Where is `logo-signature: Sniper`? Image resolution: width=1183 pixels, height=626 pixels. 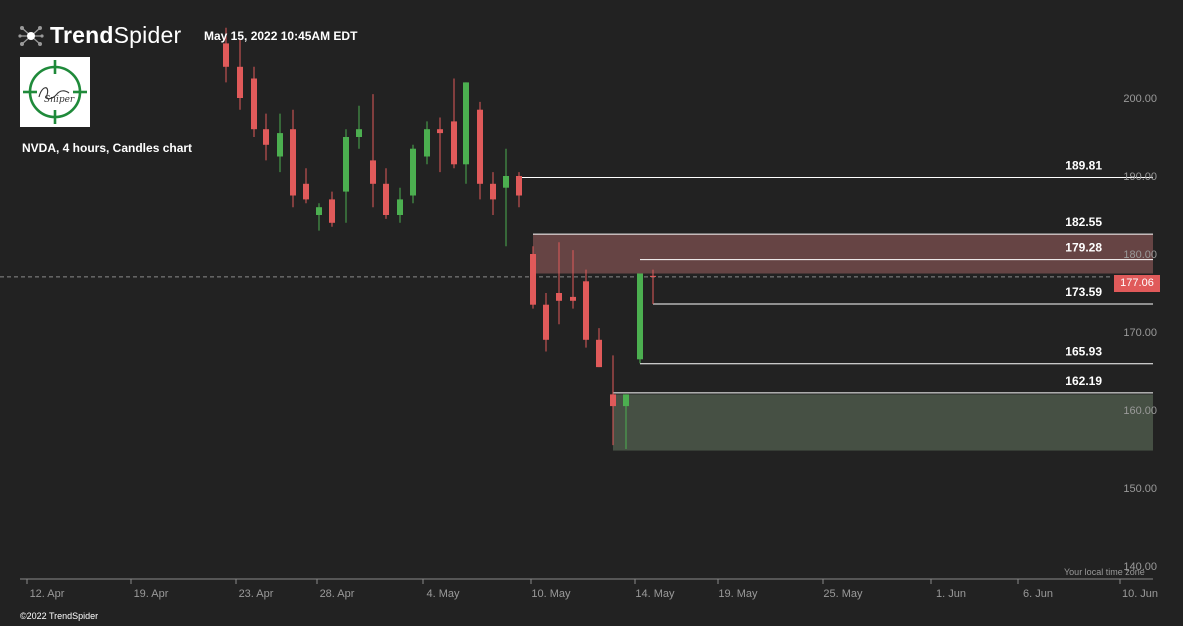 logo-signature: Sniper is located at coordinates (59, 100).